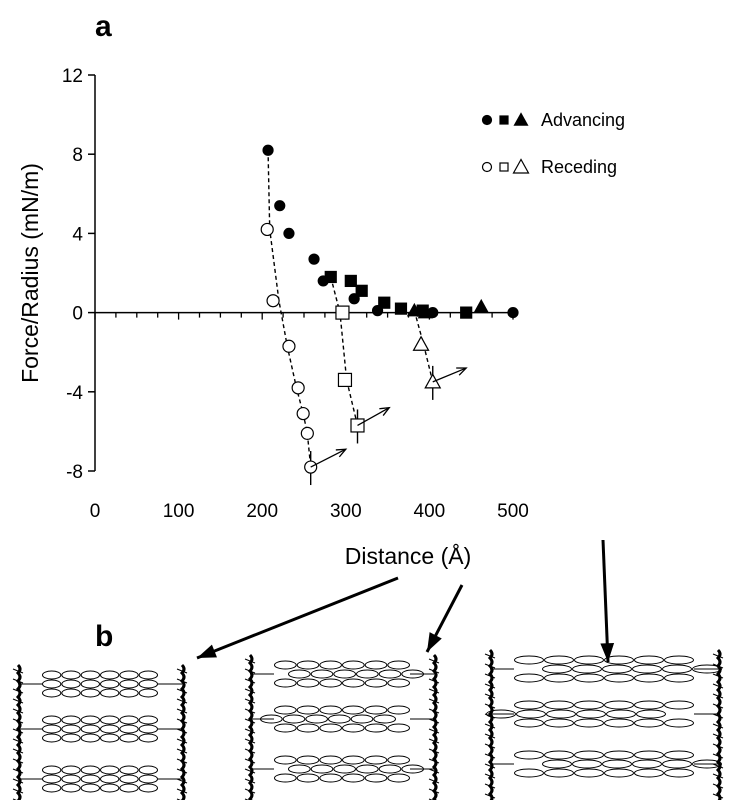  Describe the element at coordinates (30, 273) in the screenshot. I see `y-axis-title: Force/Radius (mN/m)` at that location.